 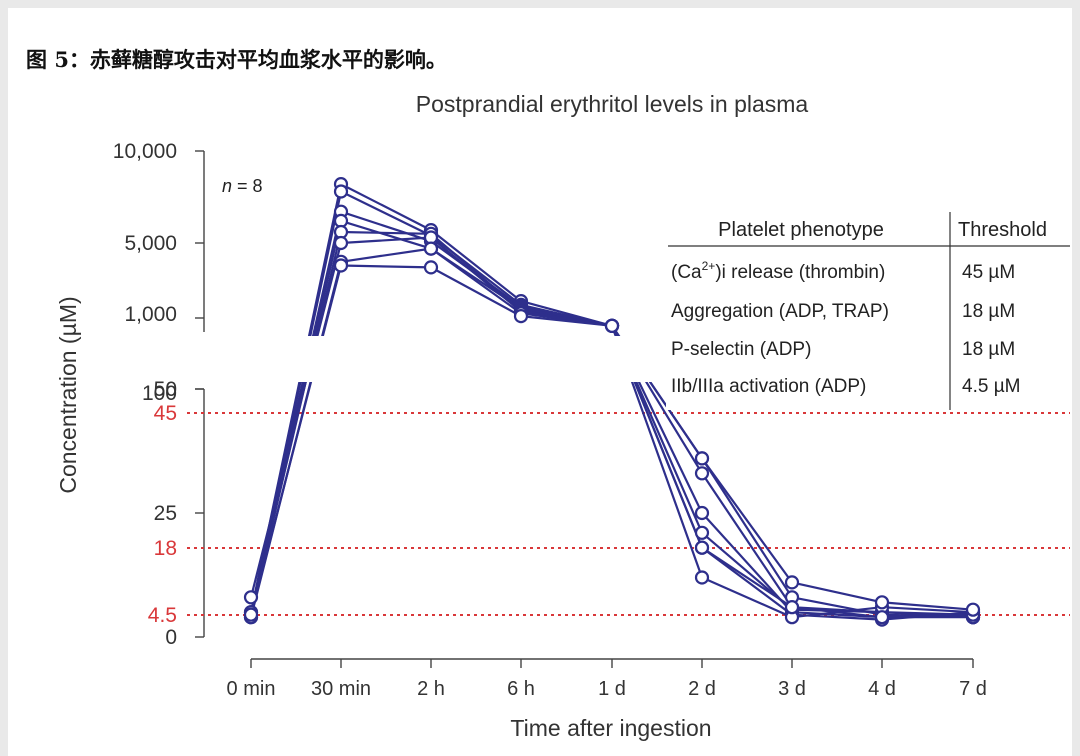 I want to click on phenotype-text: IIb/IIIa activation (ADP), so click(x=768, y=386).